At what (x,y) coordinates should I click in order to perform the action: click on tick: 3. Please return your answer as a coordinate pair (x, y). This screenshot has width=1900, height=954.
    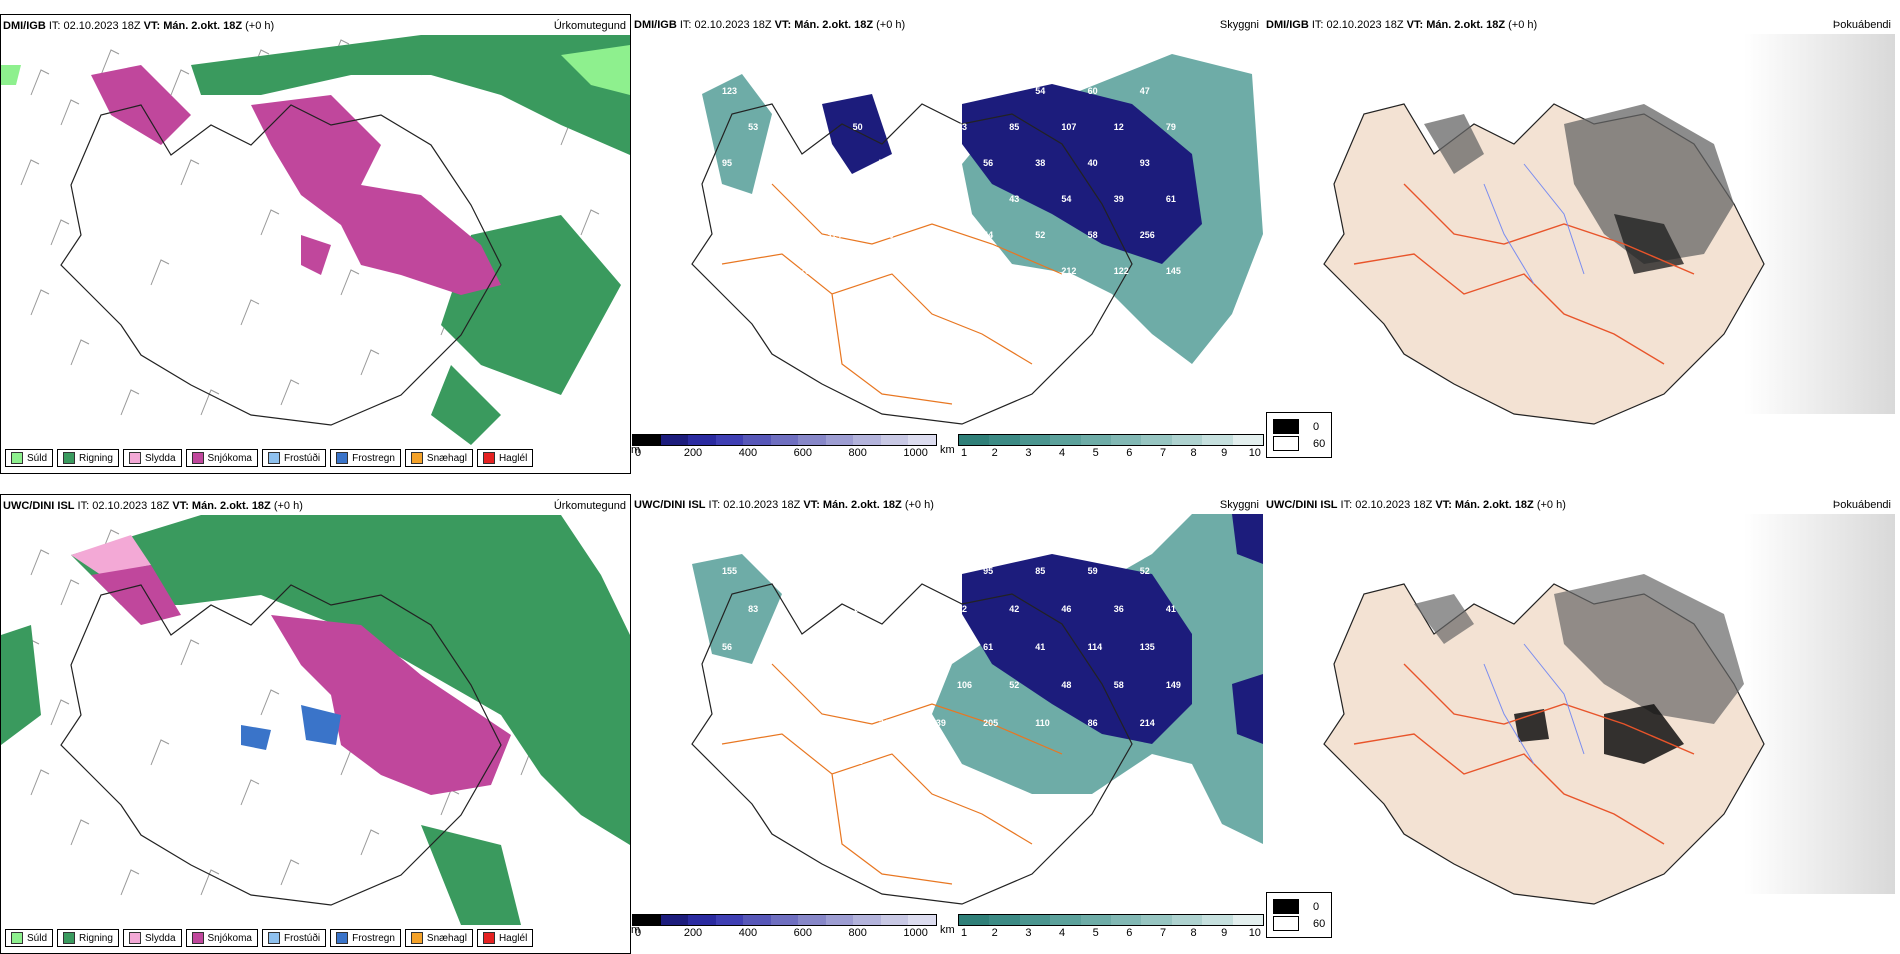
    Looking at the image, I should click on (1028, 453).